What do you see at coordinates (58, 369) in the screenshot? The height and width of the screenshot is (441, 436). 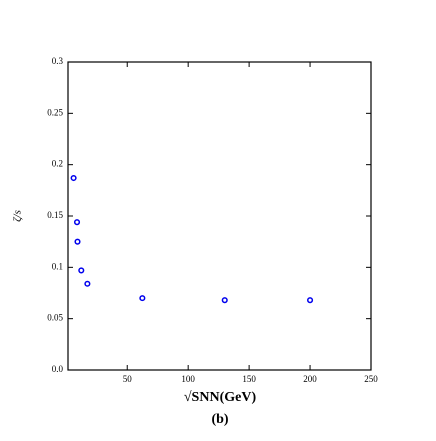 I see `y-tick-label: 0.0` at bounding box center [58, 369].